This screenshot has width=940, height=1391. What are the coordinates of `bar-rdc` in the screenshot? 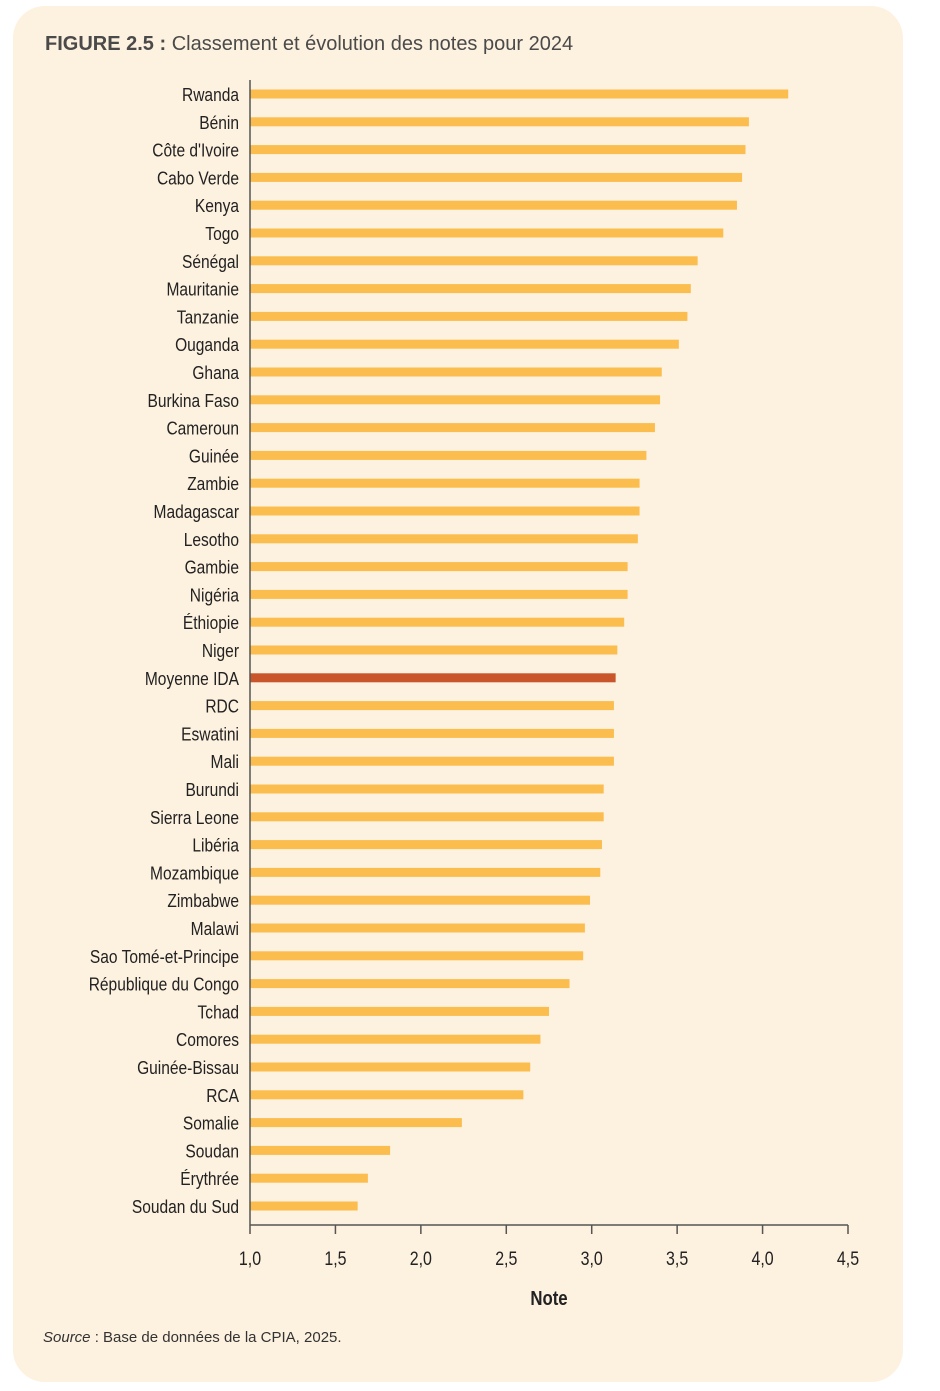 It's located at (432, 706).